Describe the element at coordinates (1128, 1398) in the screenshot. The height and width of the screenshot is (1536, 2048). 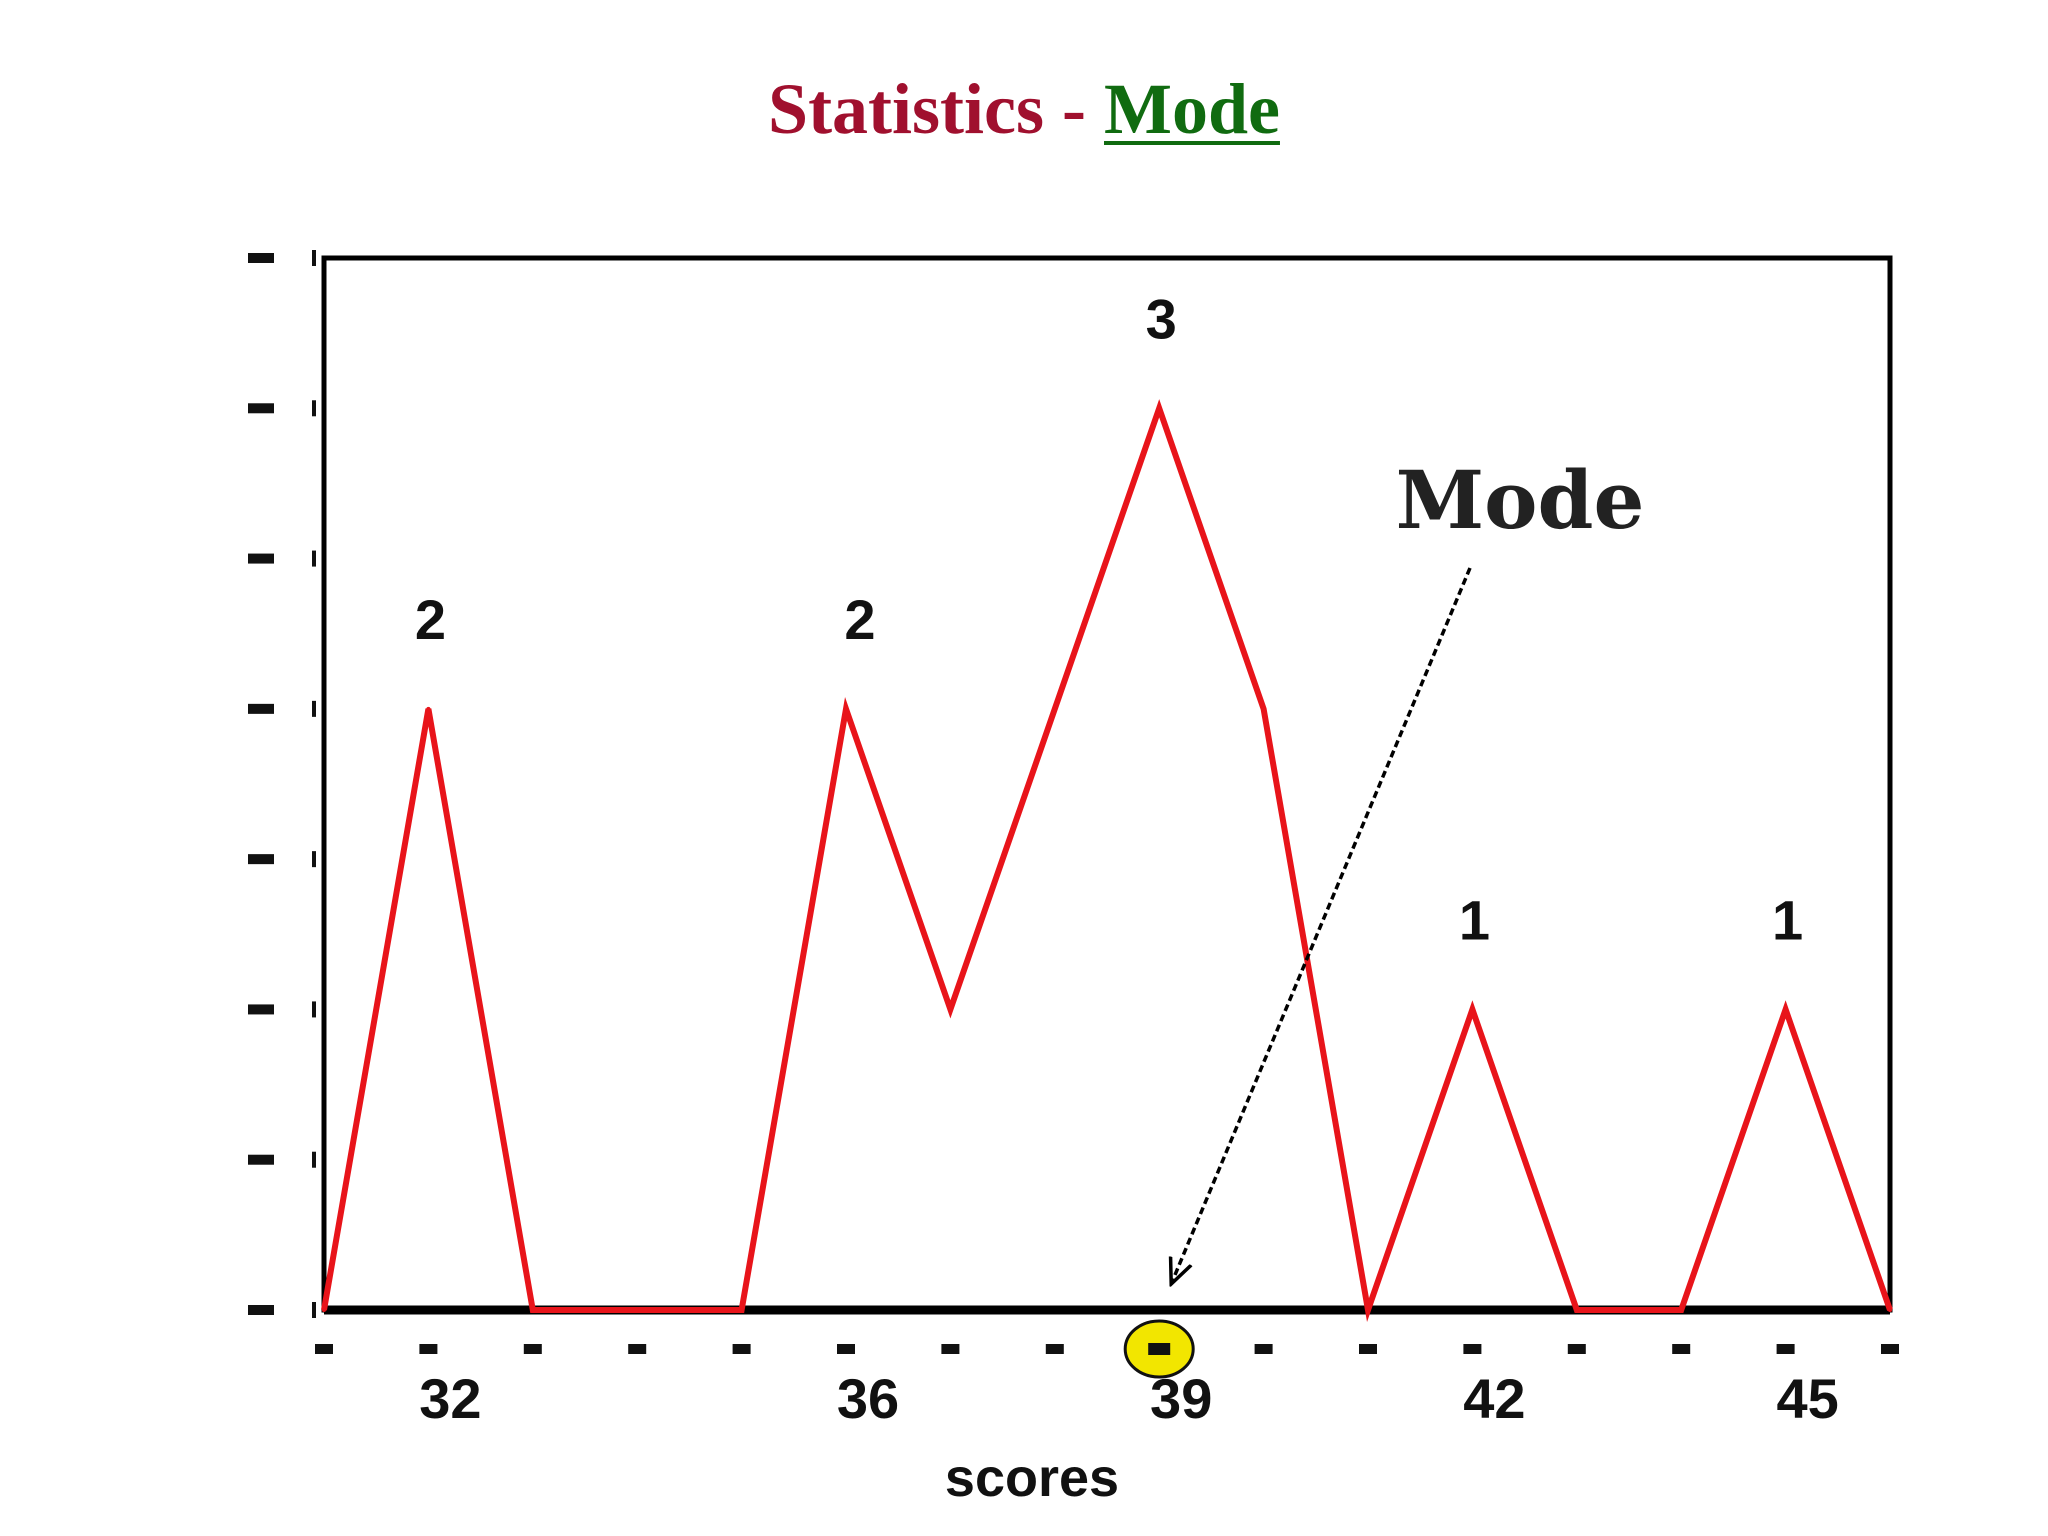
I see `score-labels: 32 36 39 42 45` at that location.